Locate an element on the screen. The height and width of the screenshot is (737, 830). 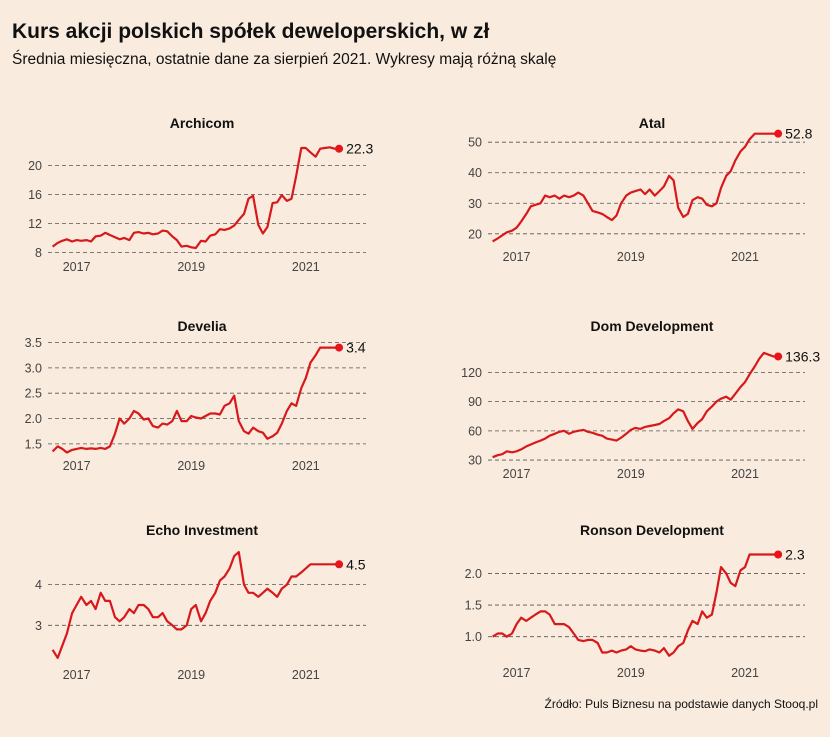
panel-title: Atal is located at coordinates (652, 123).